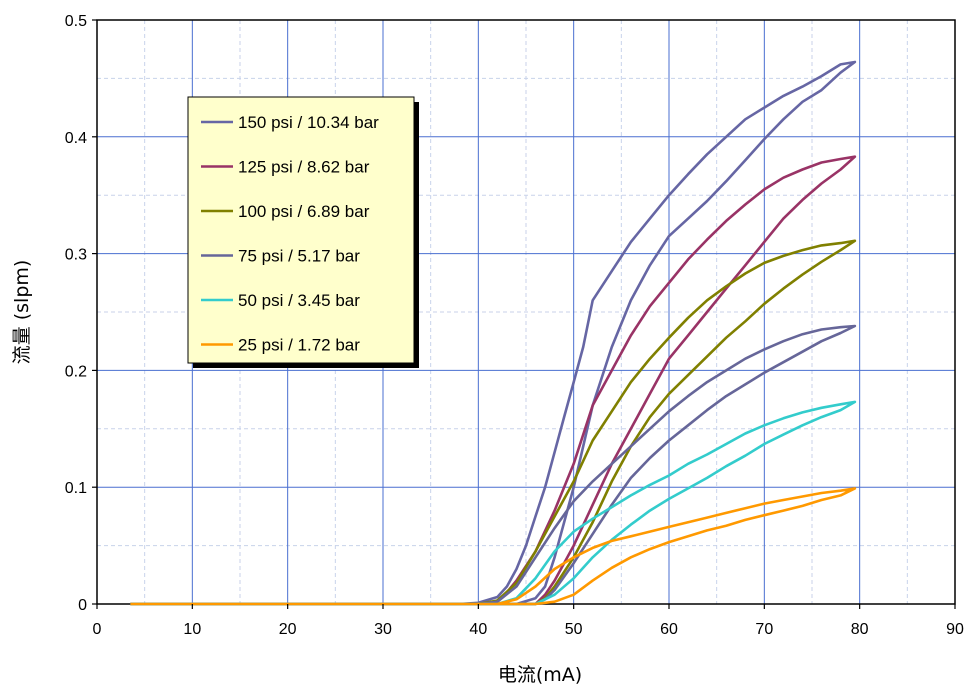 This screenshot has width=967, height=686. I want to click on y-tick-label: 0, so click(82, 605).